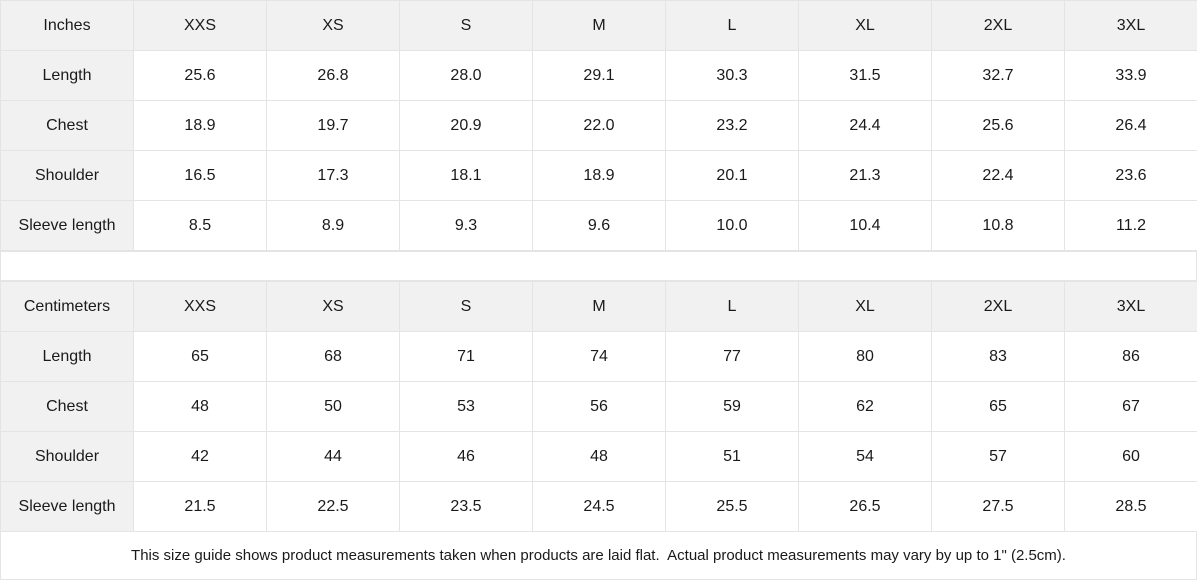 Image resolution: width=1197 pixels, height=580 pixels. What do you see at coordinates (200, 507) in the screenshot?
I see `cell-sleeve-xxs: 21.5` at bounding box center [200, 507].